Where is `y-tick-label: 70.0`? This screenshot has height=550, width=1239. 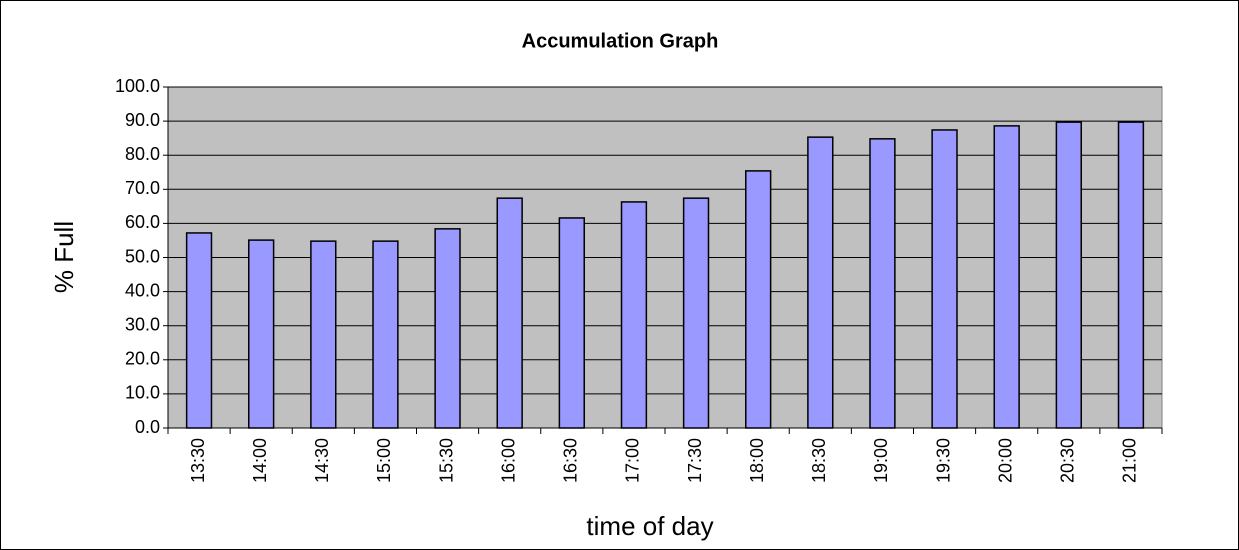
y-tick-label: 70.0 is located at coordinates (142, 188).